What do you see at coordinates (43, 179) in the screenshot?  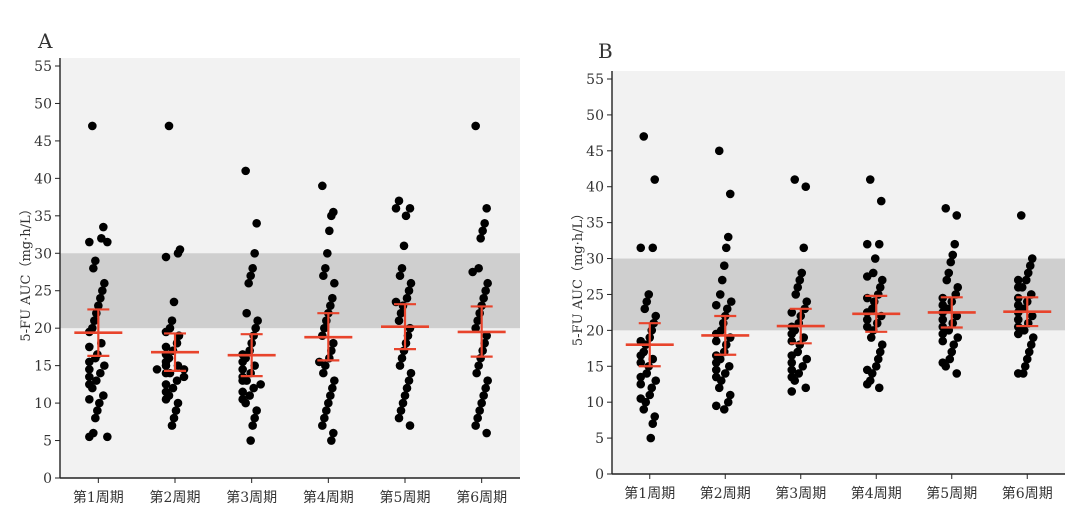 I see `y-tick-label: 40` at bounding box center [43, 179].